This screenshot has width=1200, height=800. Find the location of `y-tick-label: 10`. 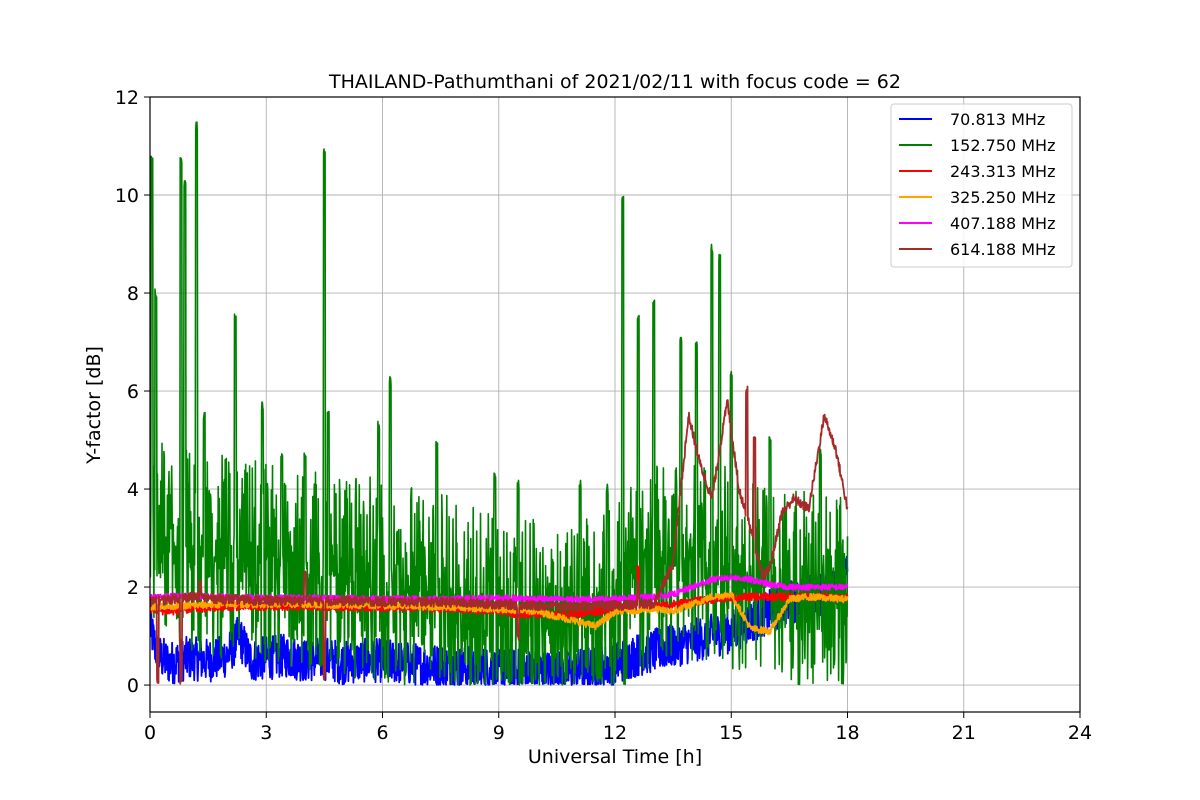

y-tick-label: 10 is located at coordinates (127, 196).